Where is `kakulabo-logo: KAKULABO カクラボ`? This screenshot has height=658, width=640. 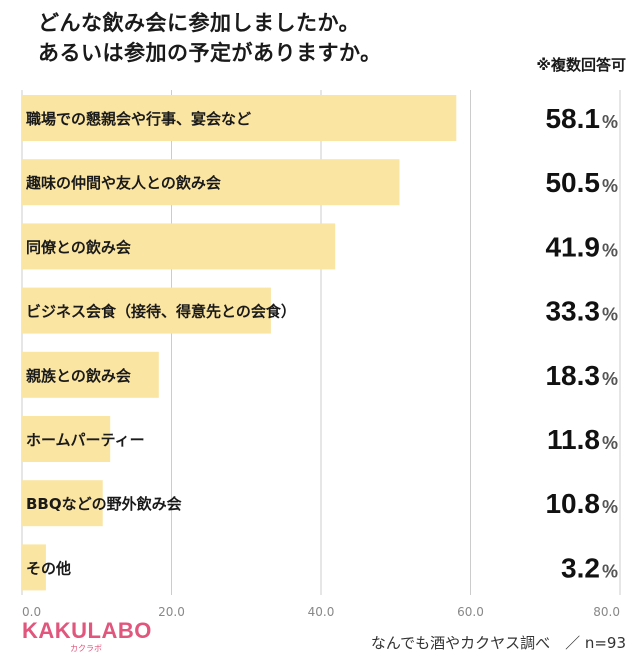 kakulabo-logo: KAKULABO カクラボ is located at coordinates (87, 636).